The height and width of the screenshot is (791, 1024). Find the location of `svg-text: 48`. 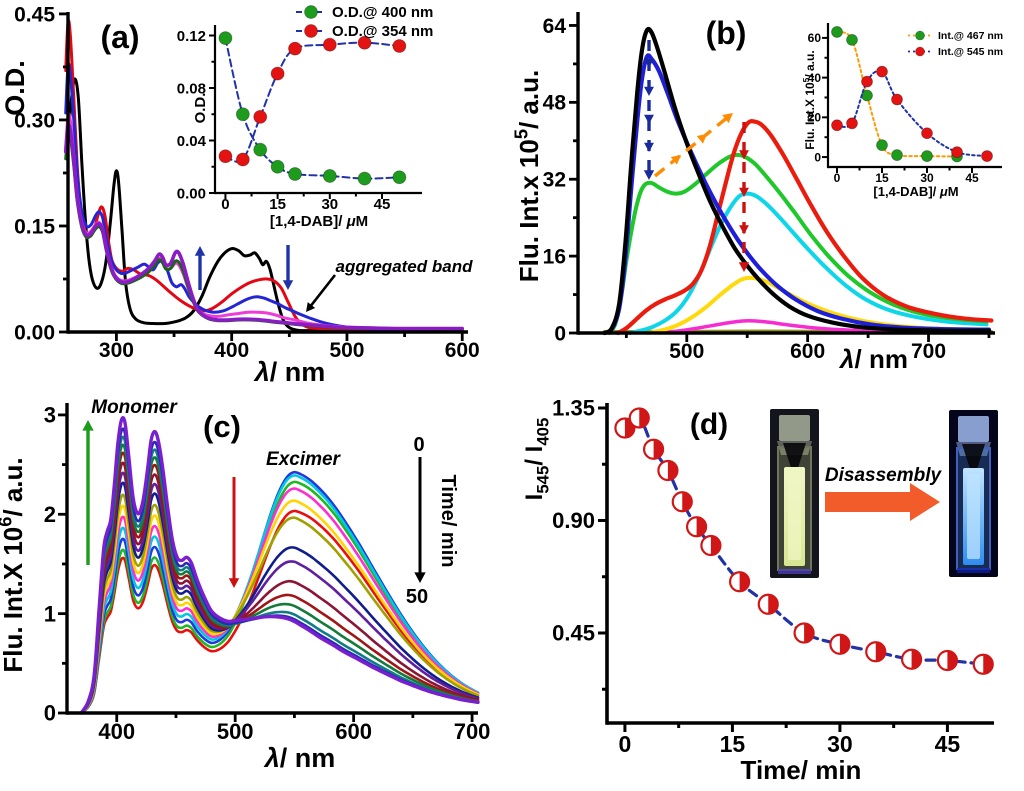

svg-text: 48 is located at coordinates (555, 103).